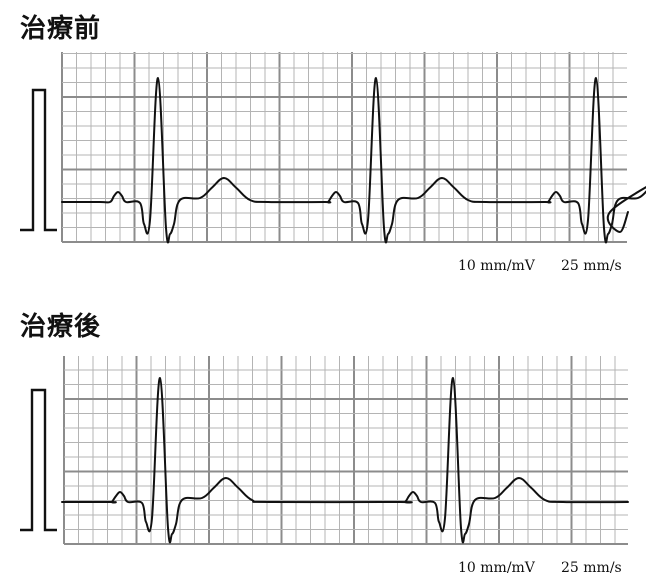 The width and height of the screenshot is (646, 585). Describe the element at coordinates (38, 460) in the screenshot. I see `calibration-pulse-after` at that location.